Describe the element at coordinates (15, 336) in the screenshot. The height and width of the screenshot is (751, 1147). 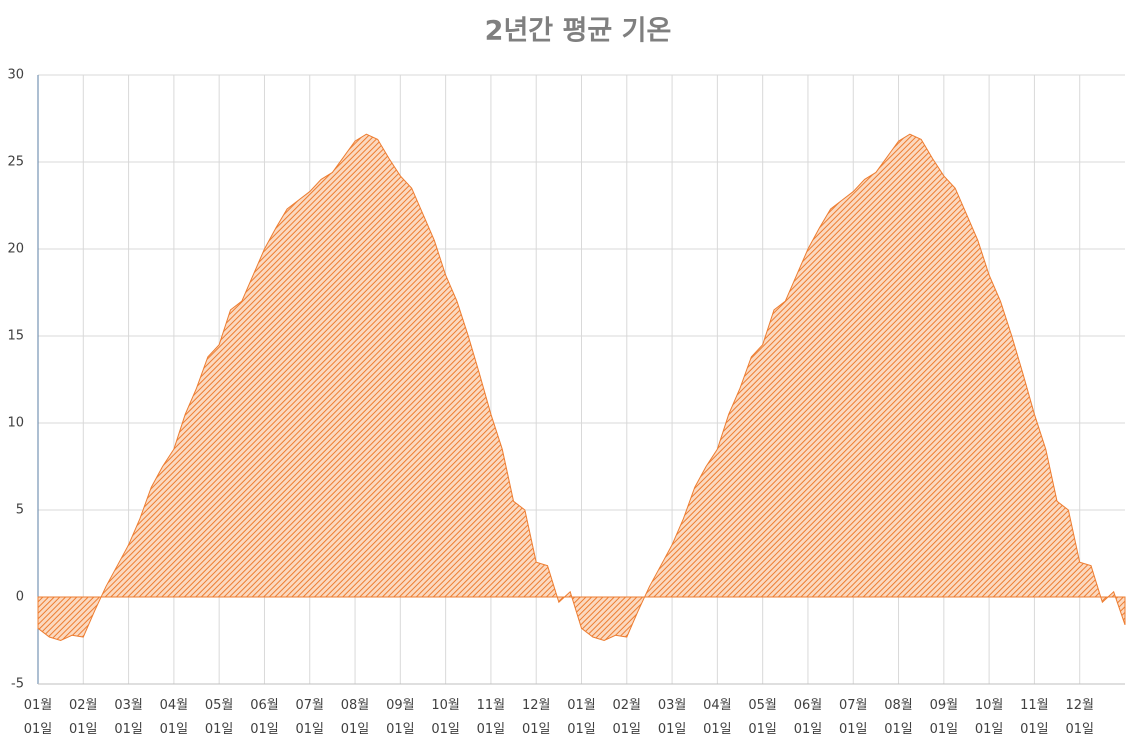
I see `y-tick-label: 15` at that location.